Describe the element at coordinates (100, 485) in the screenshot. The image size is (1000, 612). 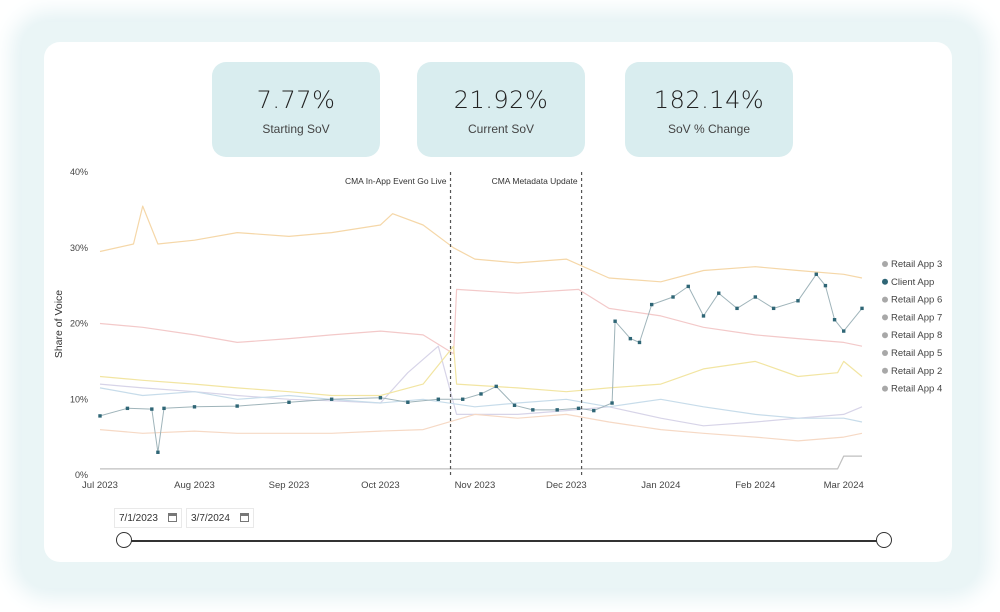
I see `x-tick-label: Jul 2023` at that location.